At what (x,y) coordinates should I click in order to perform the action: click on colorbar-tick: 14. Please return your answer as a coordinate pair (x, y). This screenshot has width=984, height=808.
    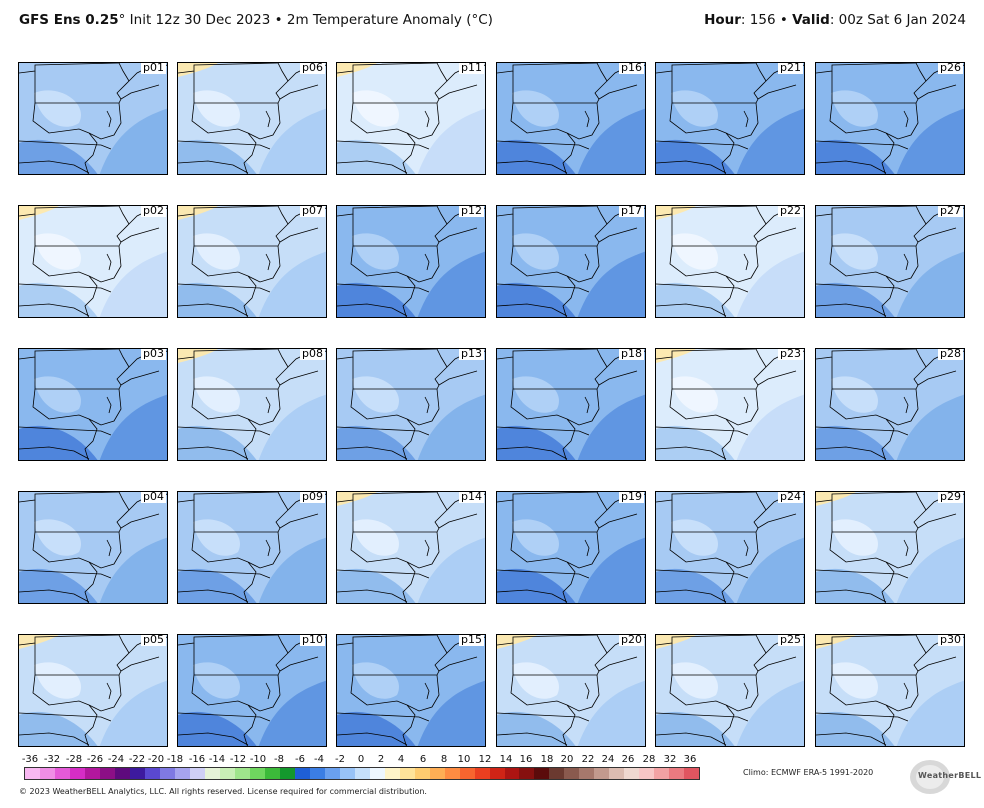
    Looking at the image, I should click on (506, 759).